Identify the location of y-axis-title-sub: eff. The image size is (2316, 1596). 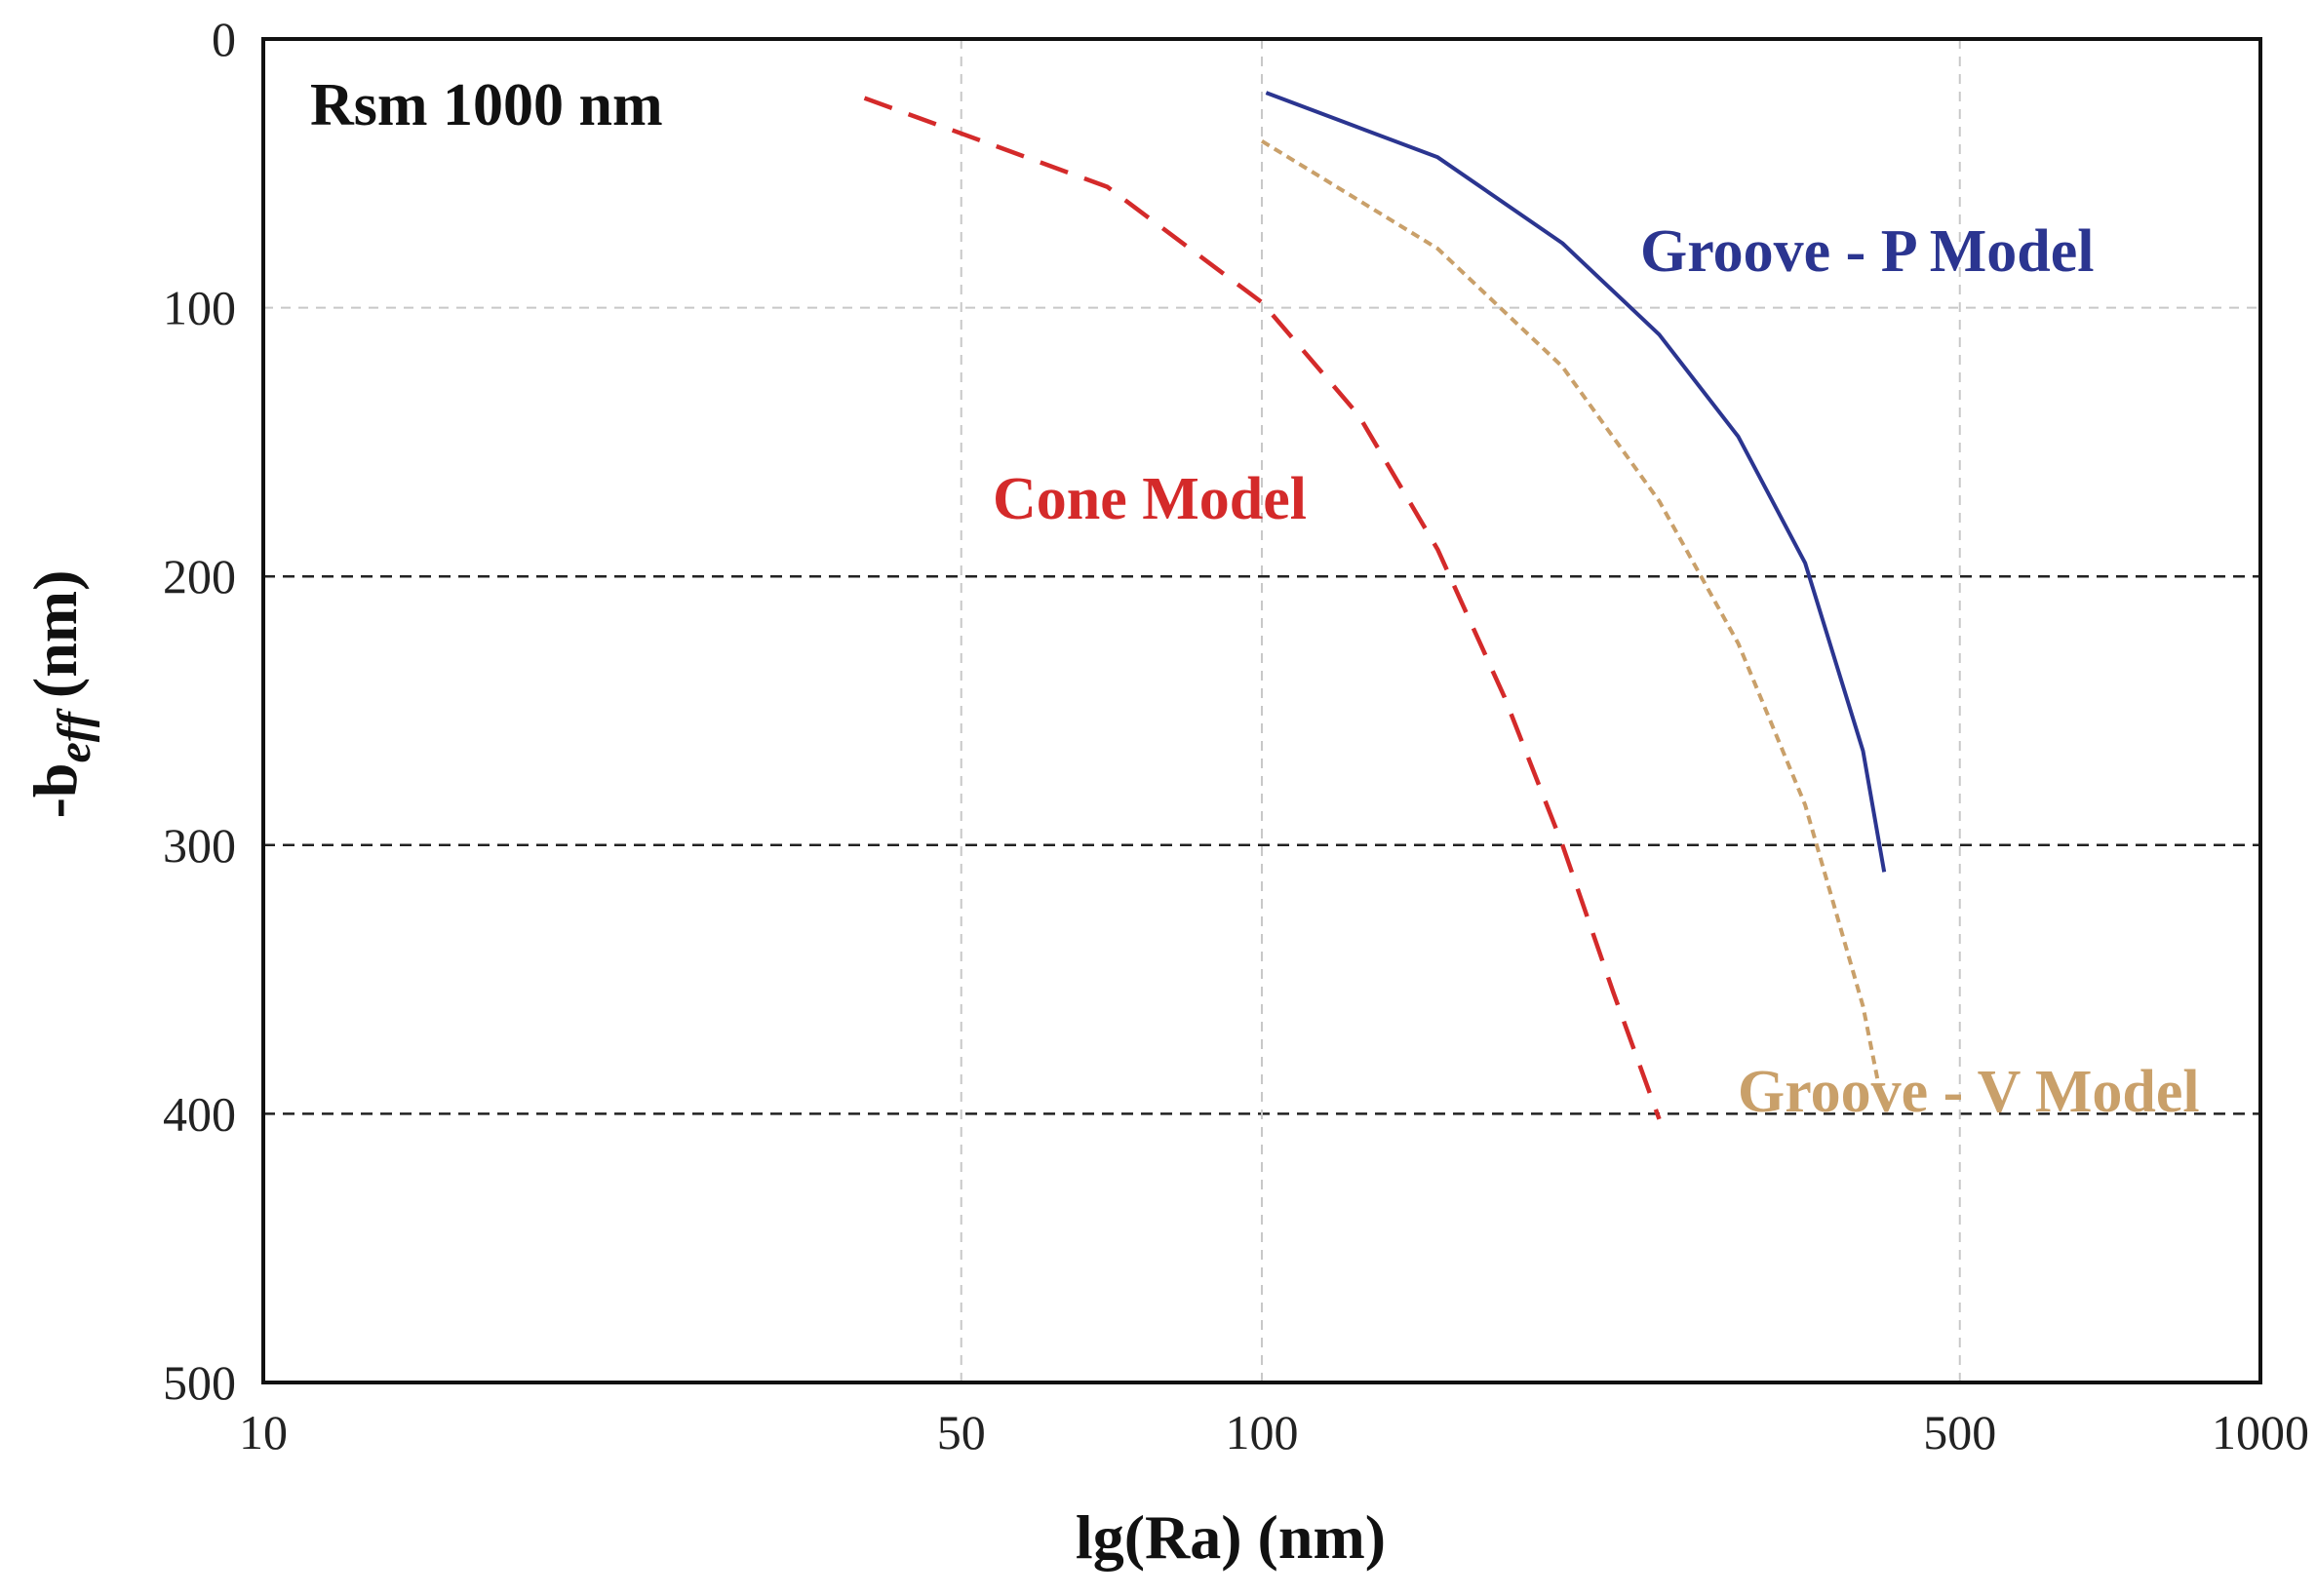
(74, 735).